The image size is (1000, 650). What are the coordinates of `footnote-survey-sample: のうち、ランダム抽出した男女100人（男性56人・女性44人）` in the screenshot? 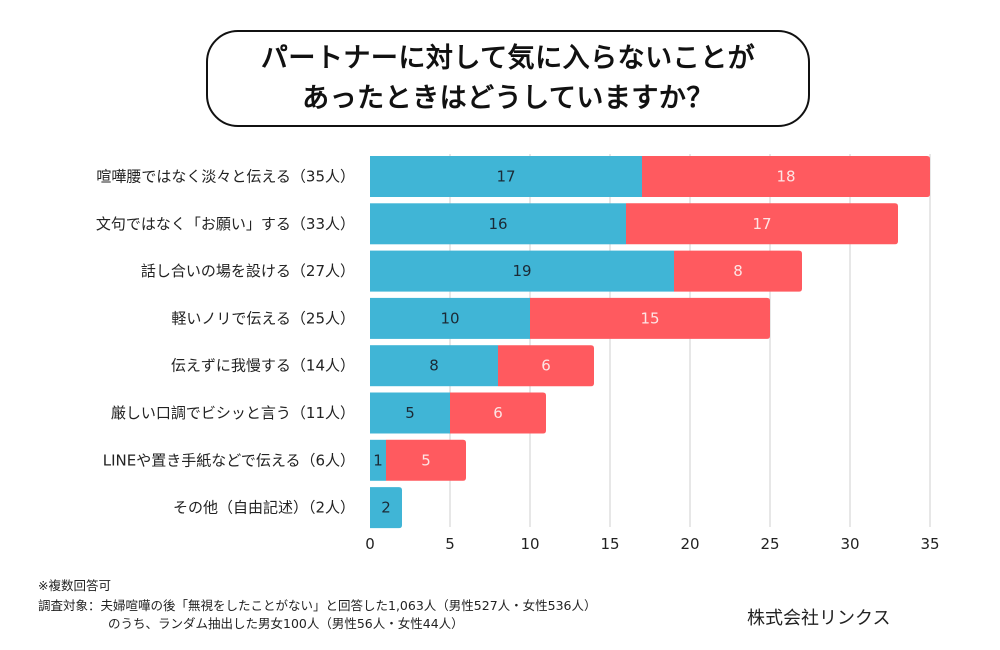 It's located at (286, 623).